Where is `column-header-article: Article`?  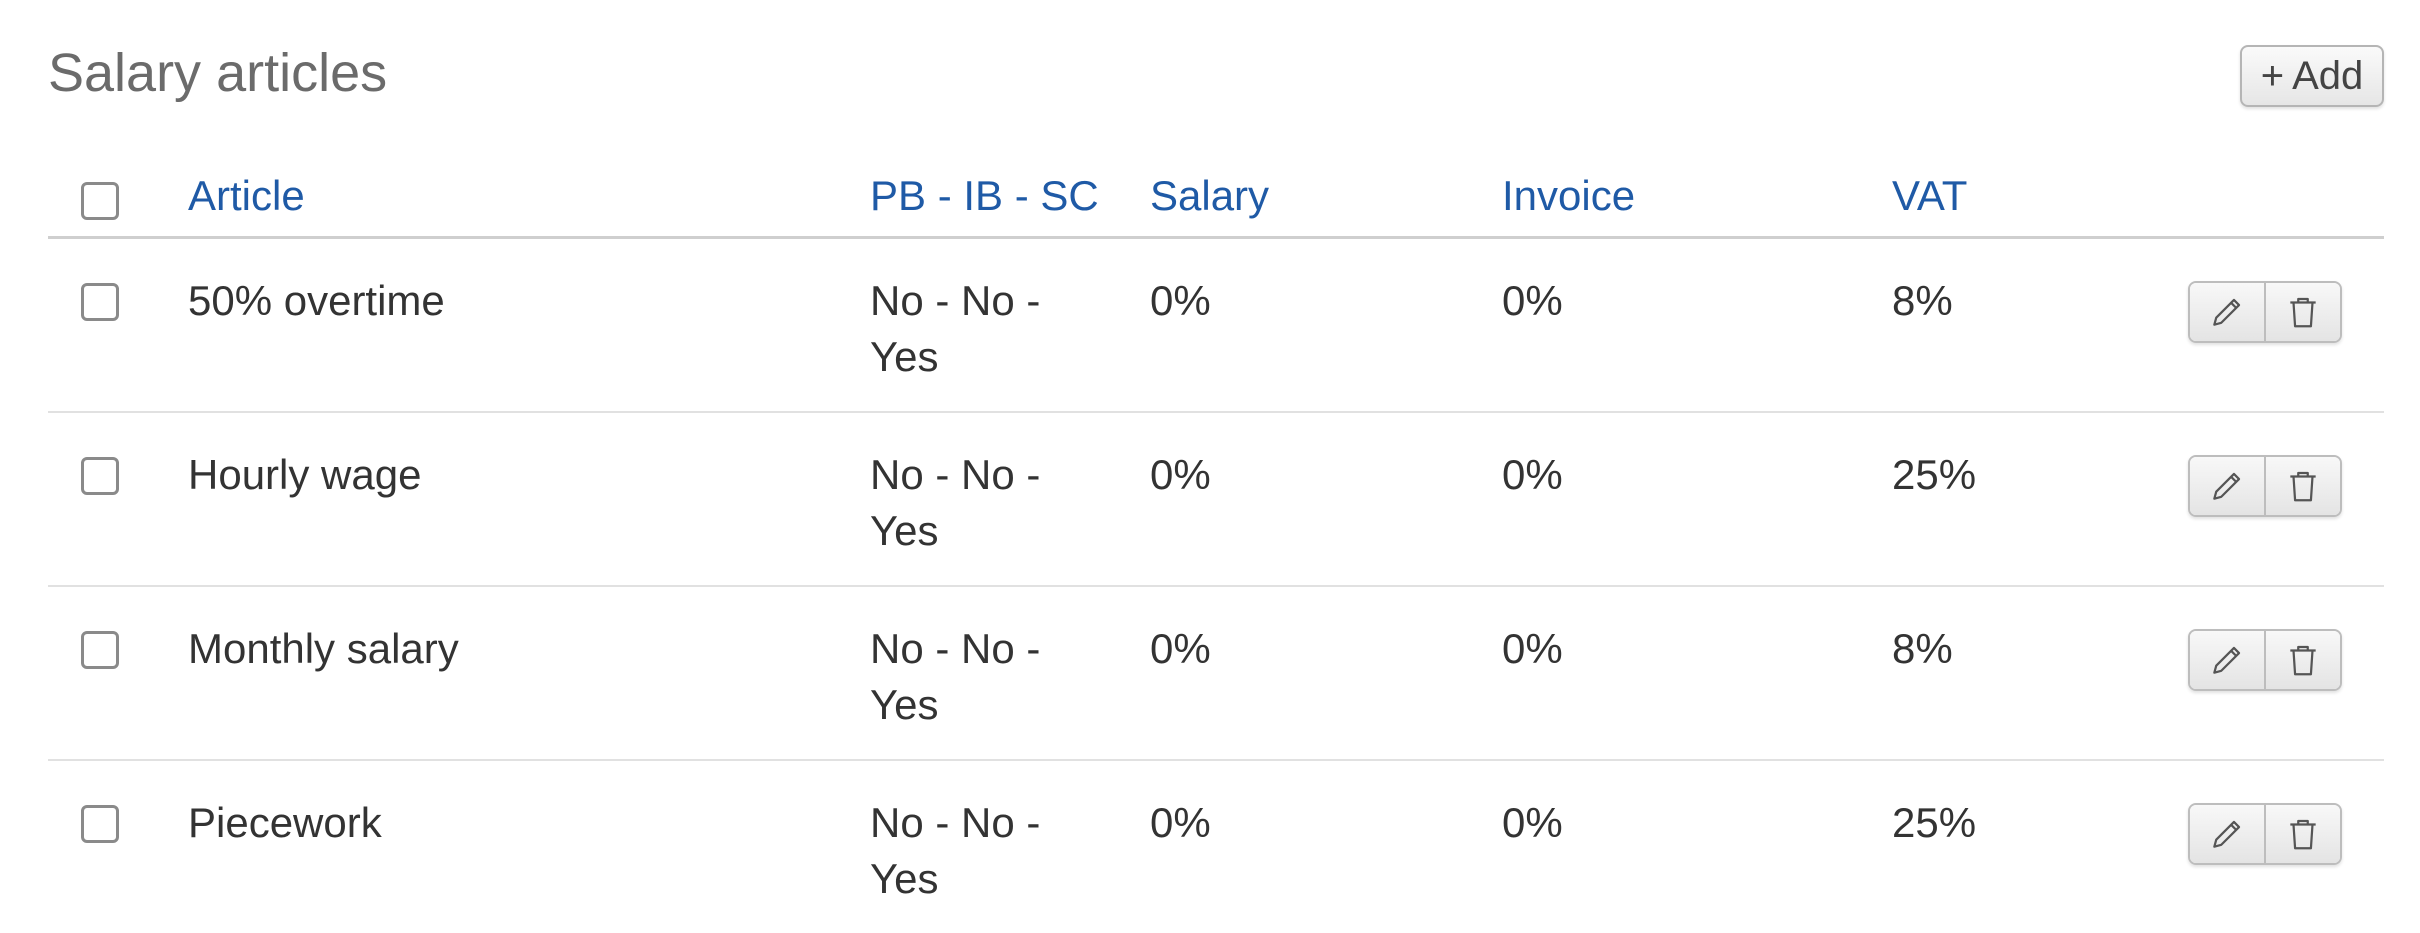
column-header-article: Article is located at coordinates (529, 197).